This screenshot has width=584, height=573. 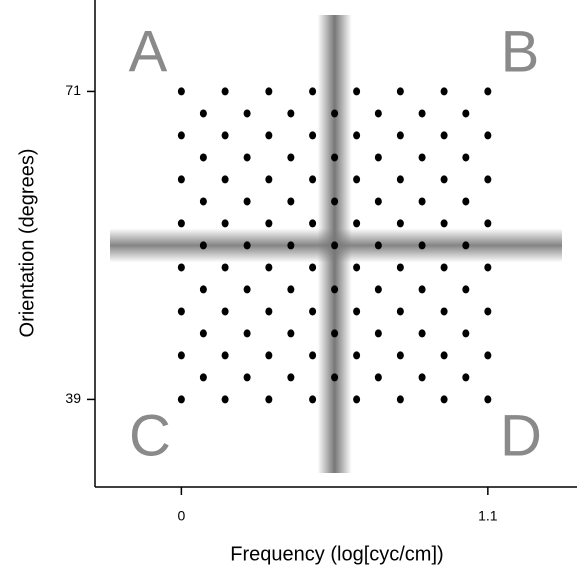 What do you see at coordinates (150, 435) in the screenshot?
I see `annotation: C` at bounding box center [150, 435].